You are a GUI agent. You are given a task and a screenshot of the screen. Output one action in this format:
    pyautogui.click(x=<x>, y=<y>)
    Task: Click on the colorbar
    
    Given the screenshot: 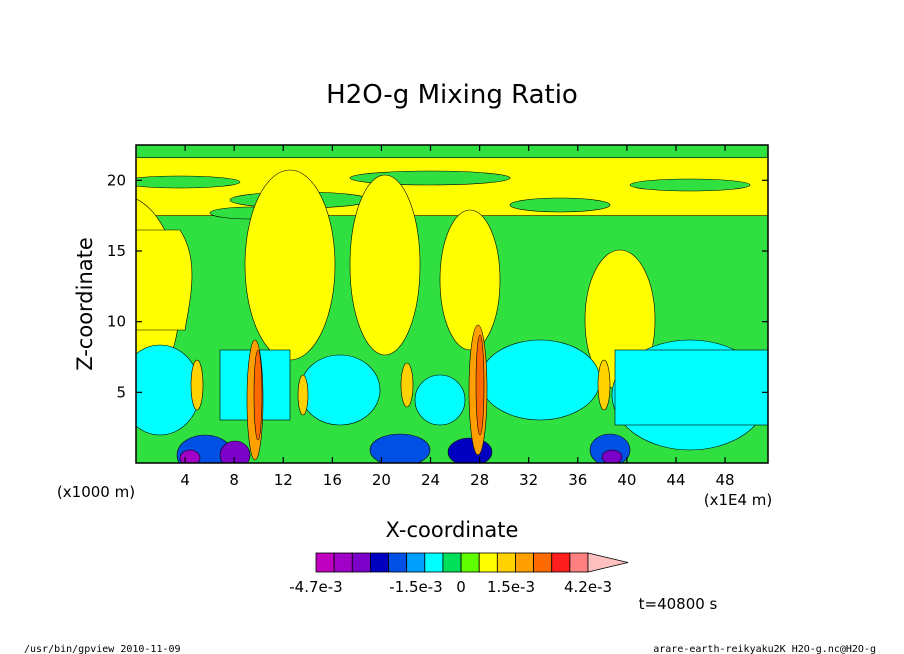 What is the action you would take?
    pyautogui.click(x=472, y=562)
    